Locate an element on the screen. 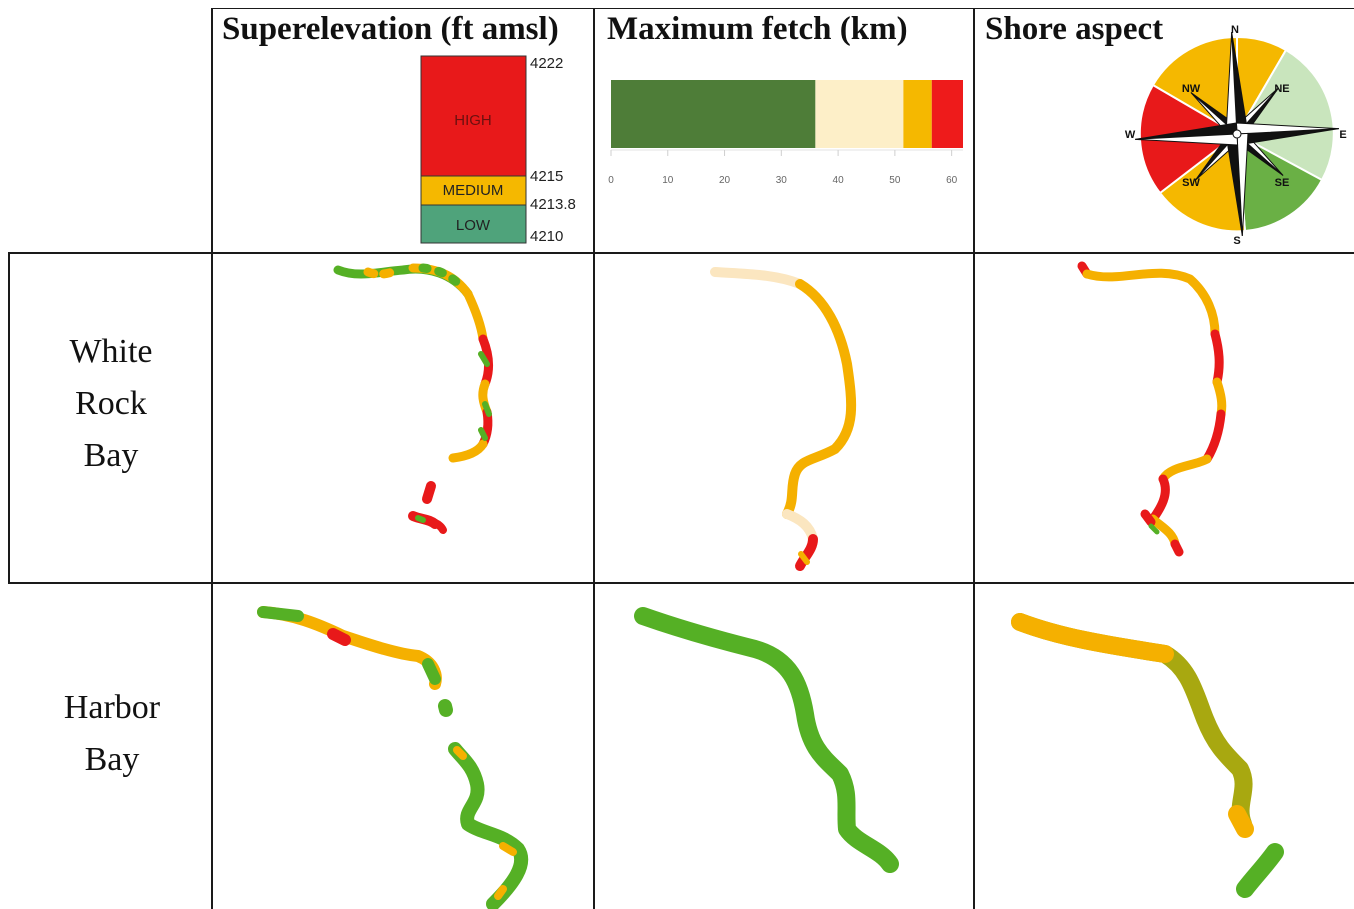  map-white-rock-aspect is located at coordinates (1152, 409).